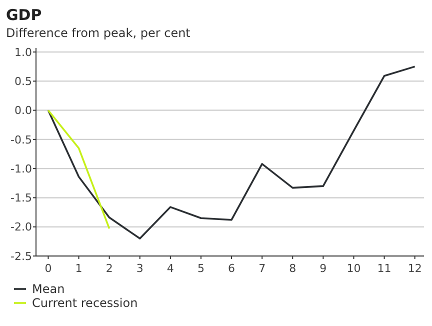  I want to click on x-tick-label: 10, so click(353, 268).